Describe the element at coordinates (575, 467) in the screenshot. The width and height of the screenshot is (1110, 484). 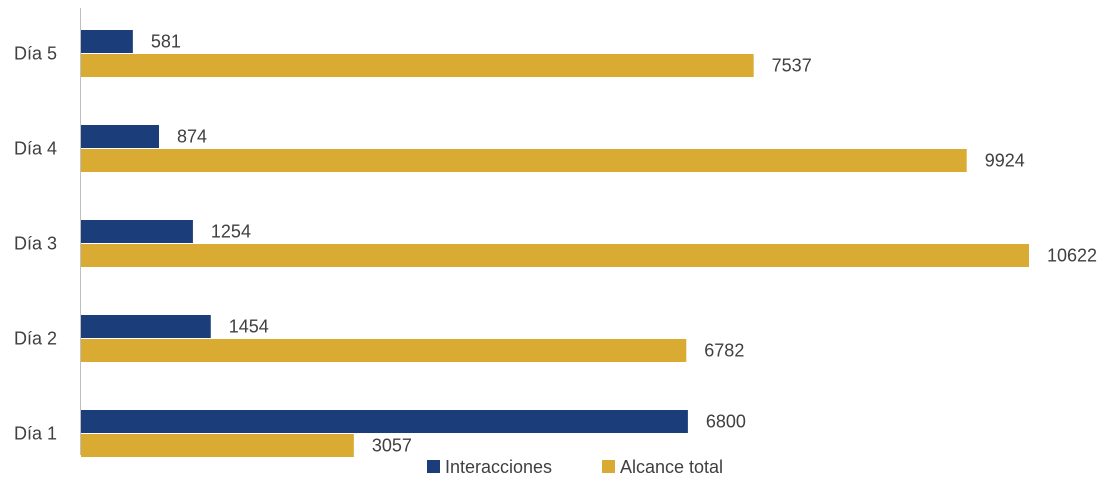
I see `legend: Interacciones Alcance total` at that location.